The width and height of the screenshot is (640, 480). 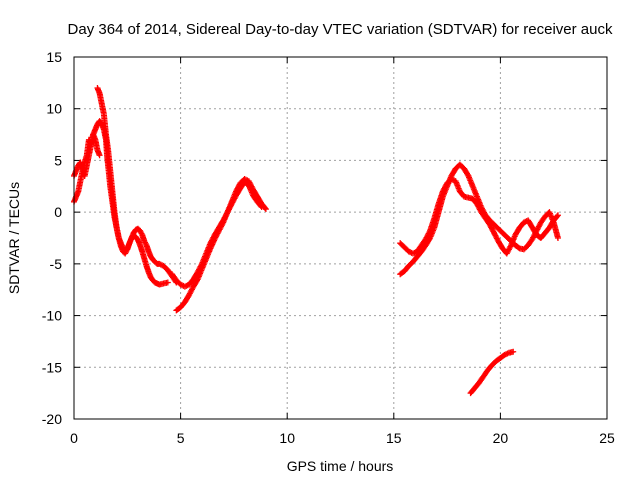 What do you see at coordinates (74, 438) in the screenshot?
I see `x-tick-label: 0` at bounding box center [74, 438].